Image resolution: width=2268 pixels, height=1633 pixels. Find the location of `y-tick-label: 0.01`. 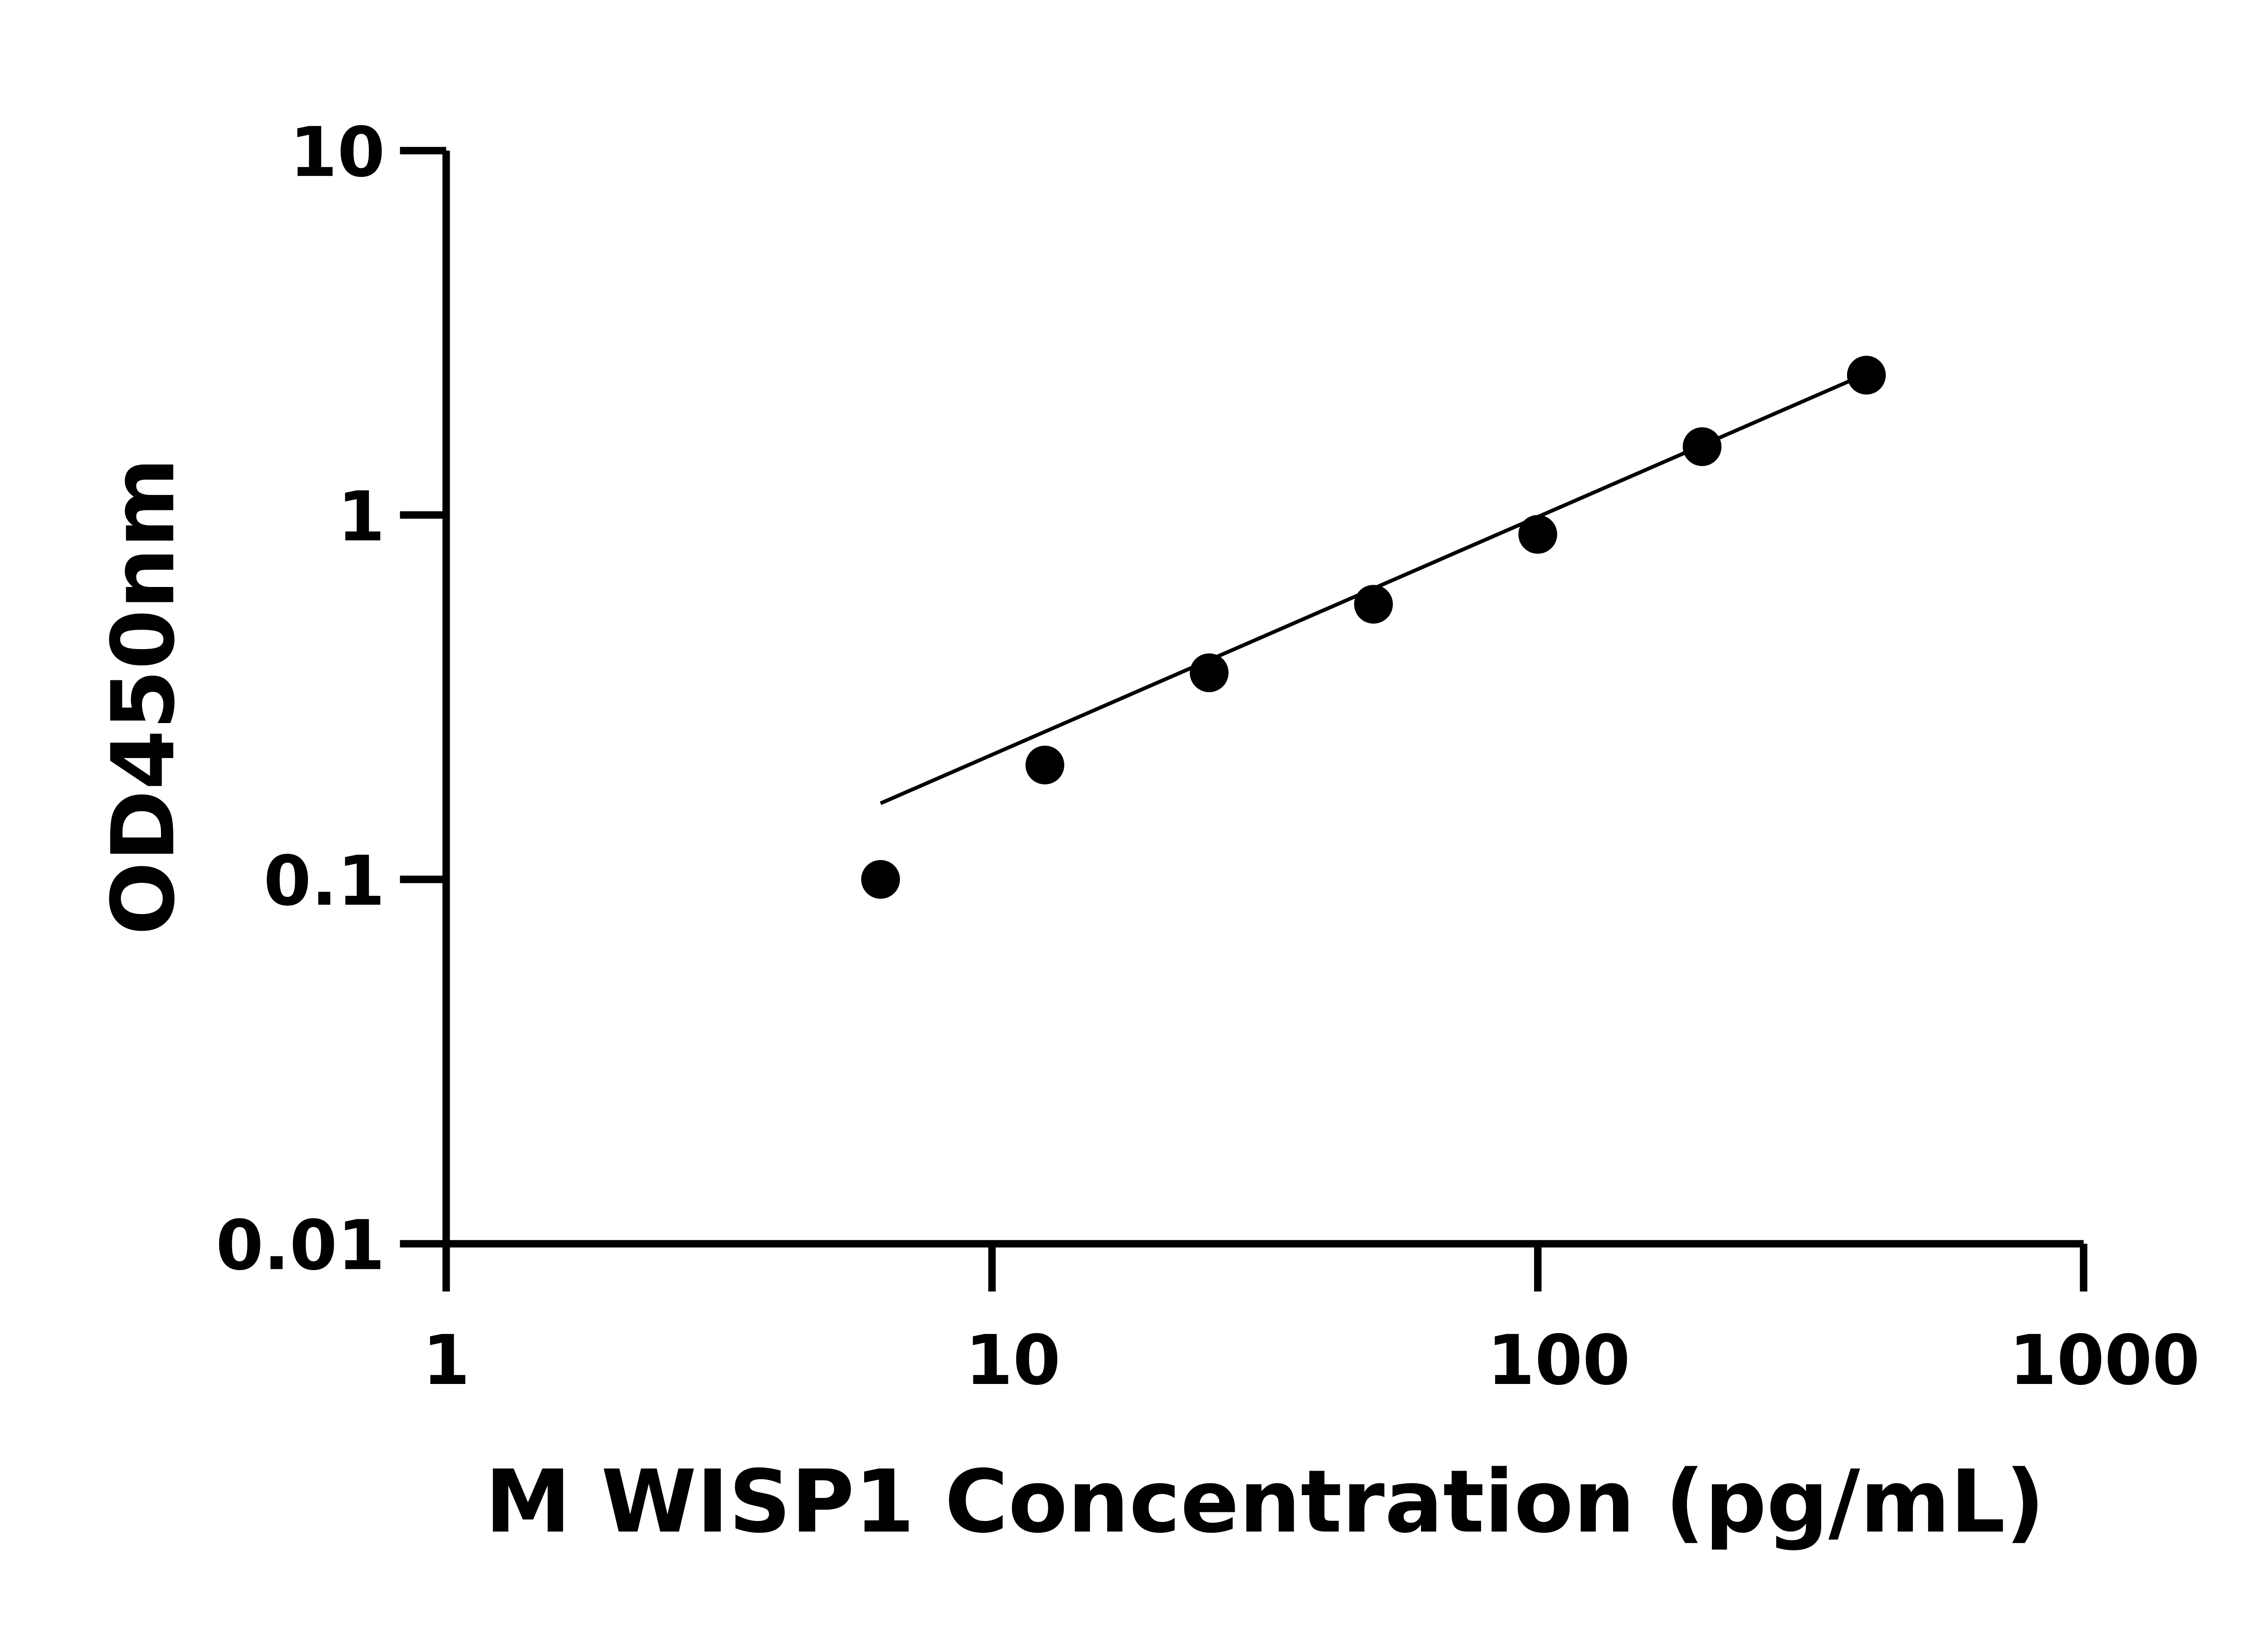

y-tick-label: 0.01 is located at coordinates (300, 1246).